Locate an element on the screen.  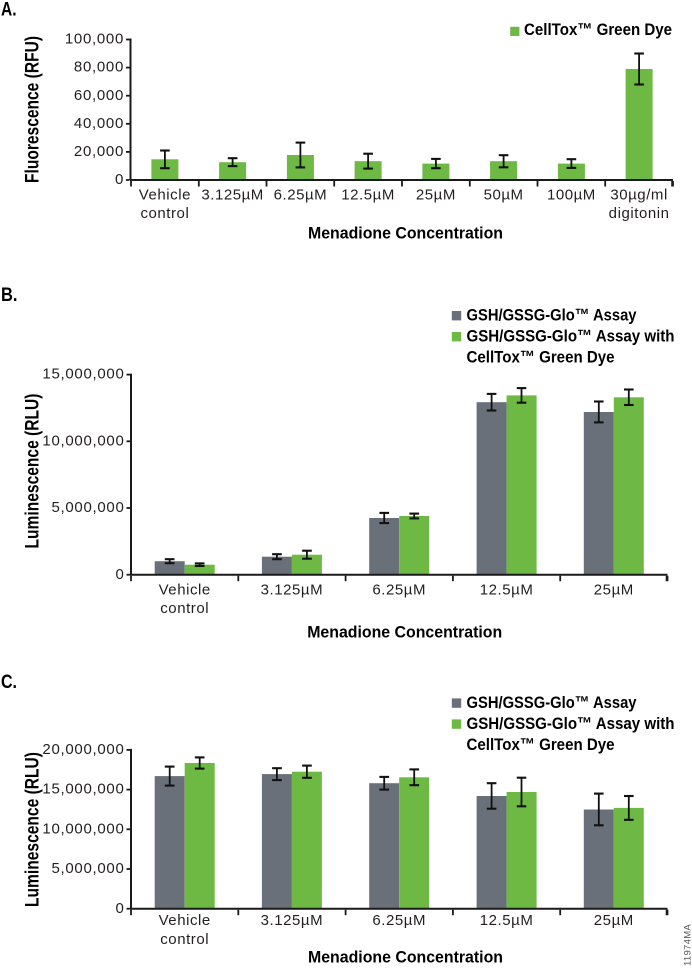
svg-text: 40,000 is located at coordinates (99, 123).